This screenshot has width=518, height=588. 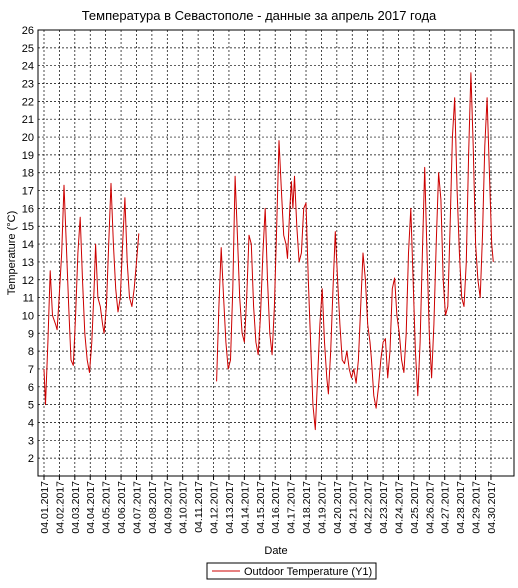 What do you see at coordinates (28, 209) in the screenshot?
I see `y-tick-label: 16` at bounding box center [28, 209].